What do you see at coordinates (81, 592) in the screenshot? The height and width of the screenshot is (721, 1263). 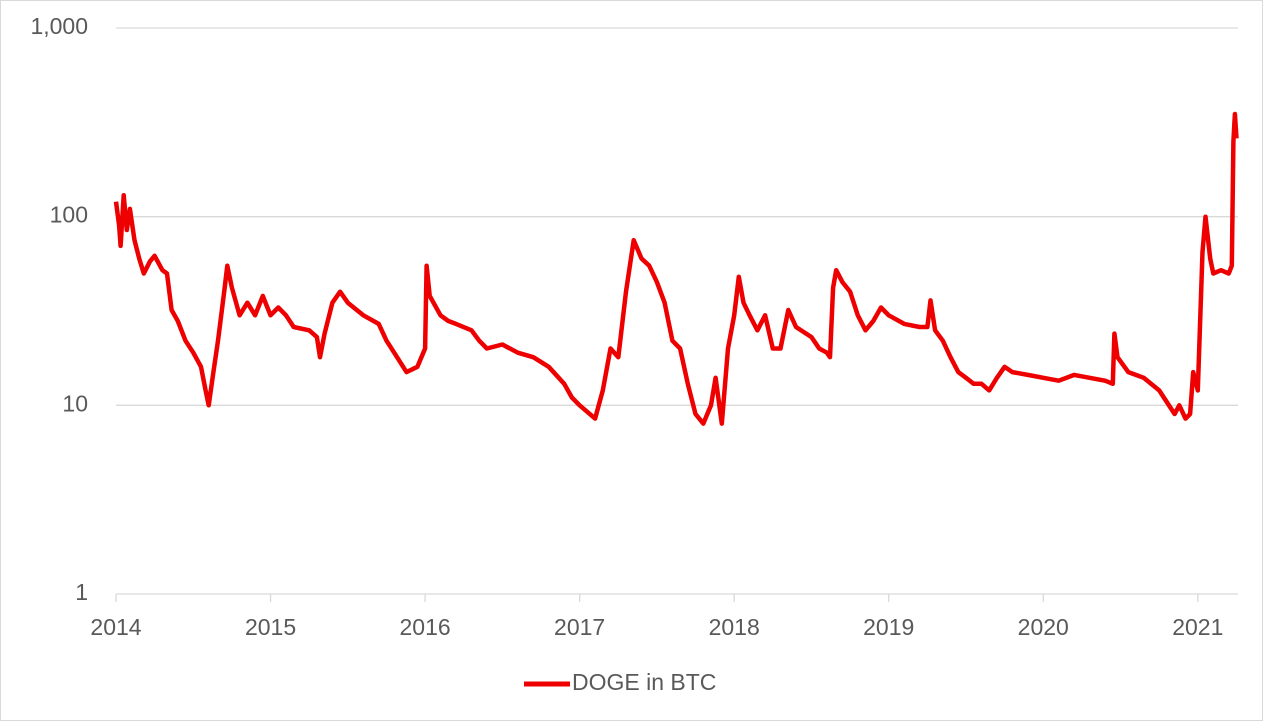 I see `y-tick-label: 1` at bounding box center [81, 592].